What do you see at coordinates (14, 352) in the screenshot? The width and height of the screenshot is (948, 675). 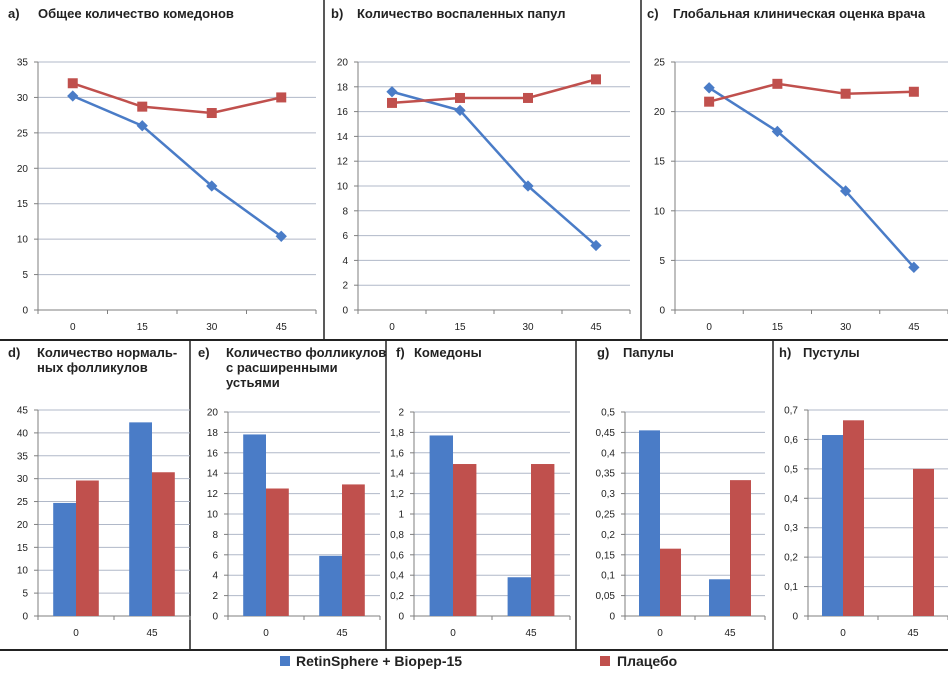 I see `panel-letter: d)` at bounding box center [14, 352].